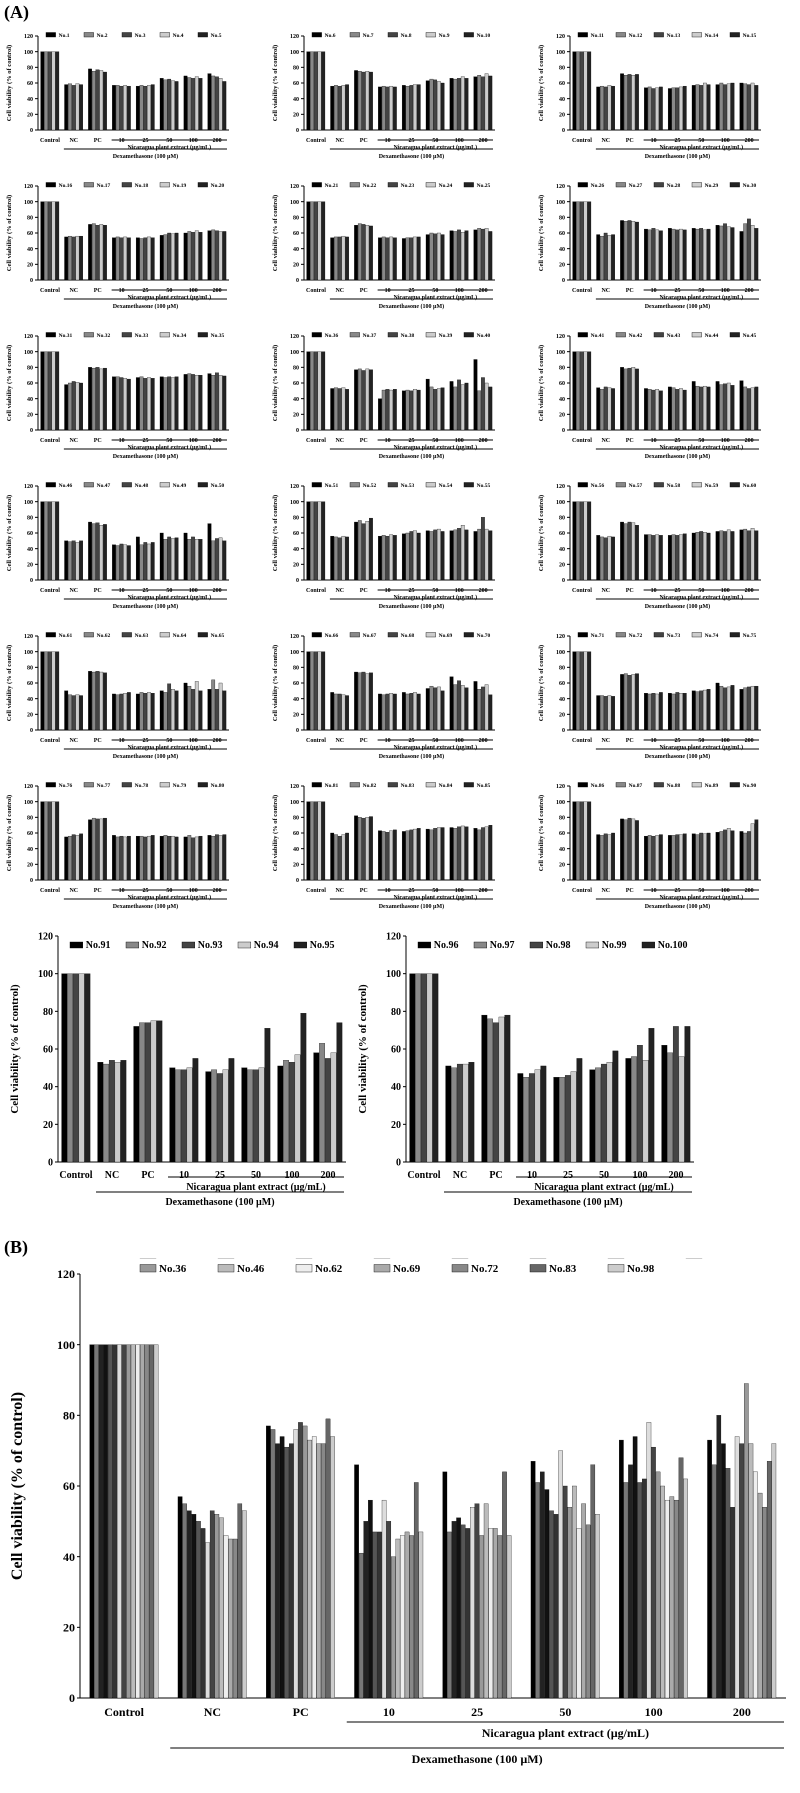 This screenshot has height=1793, width=800. Describe the element at coordinates (749, 591) in the screenshot. I see `x-tick-label: 200` at that location.